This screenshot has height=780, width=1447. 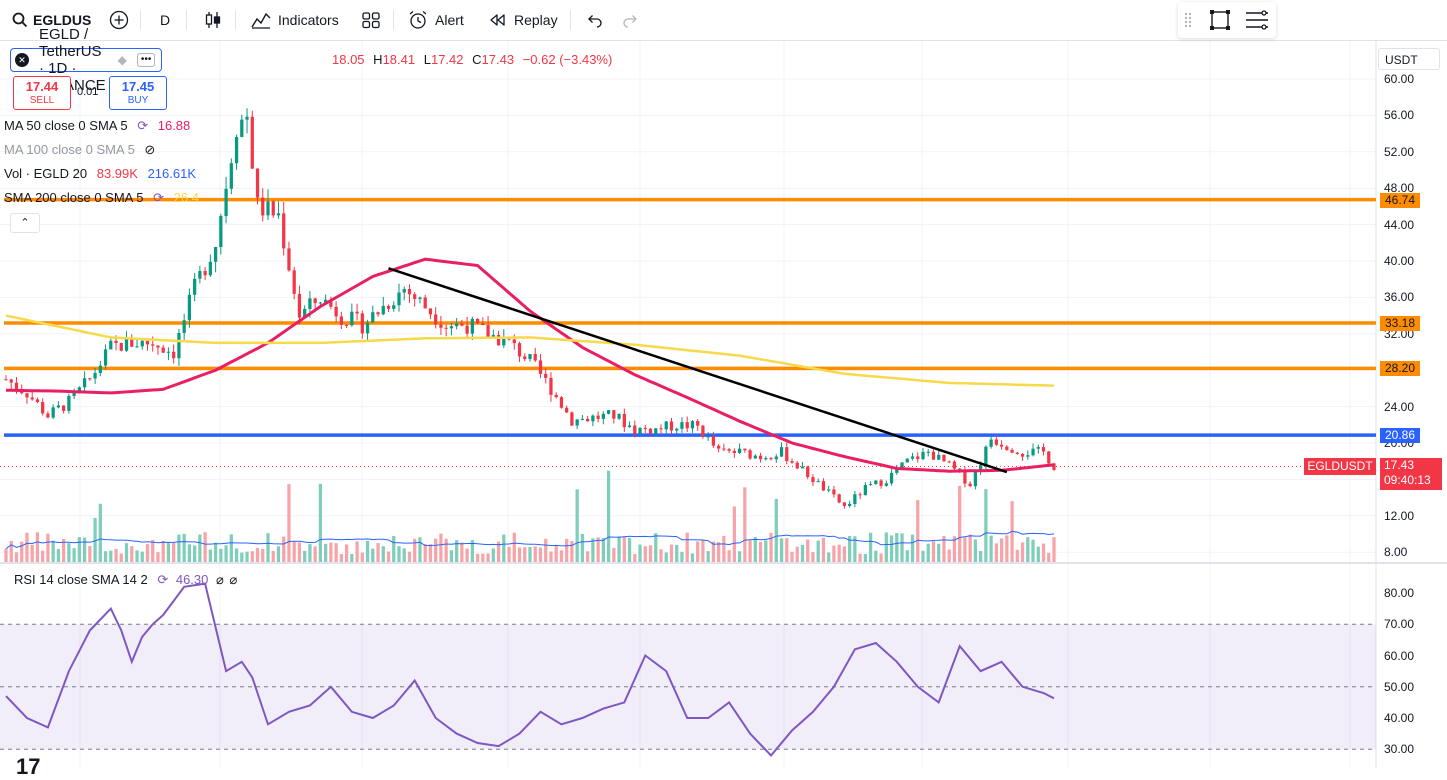 I want to click on fullscreen-icon, so click(x=1220, y=22).